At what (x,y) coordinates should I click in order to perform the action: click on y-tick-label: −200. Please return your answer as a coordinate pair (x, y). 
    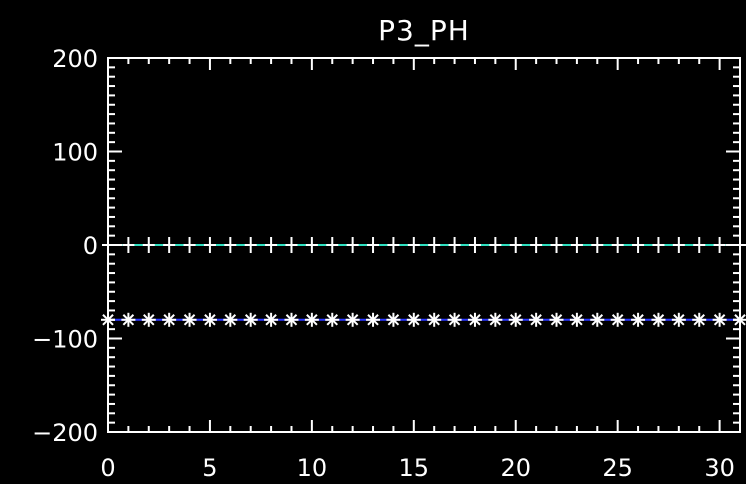
    Looking at the image, I should click on (65, 433).